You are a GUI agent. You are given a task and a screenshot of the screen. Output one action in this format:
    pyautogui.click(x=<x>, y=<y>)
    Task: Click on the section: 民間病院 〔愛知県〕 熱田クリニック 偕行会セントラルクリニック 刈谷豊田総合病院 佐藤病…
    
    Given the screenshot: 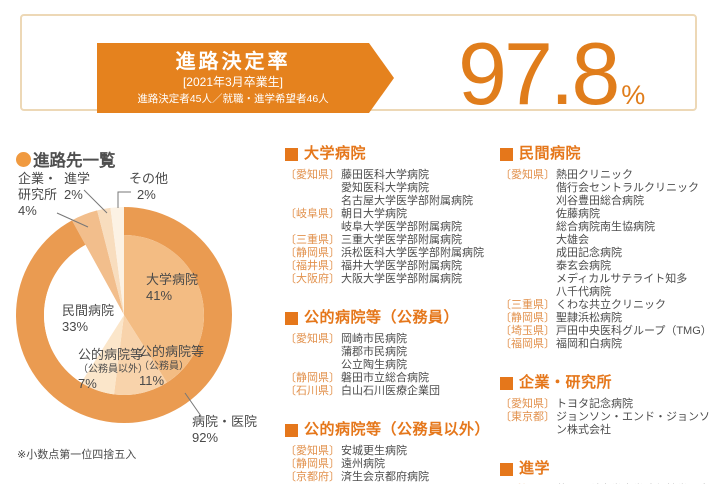 What is the action you would take?
    pyautogui.click(x=605, y=248)
    